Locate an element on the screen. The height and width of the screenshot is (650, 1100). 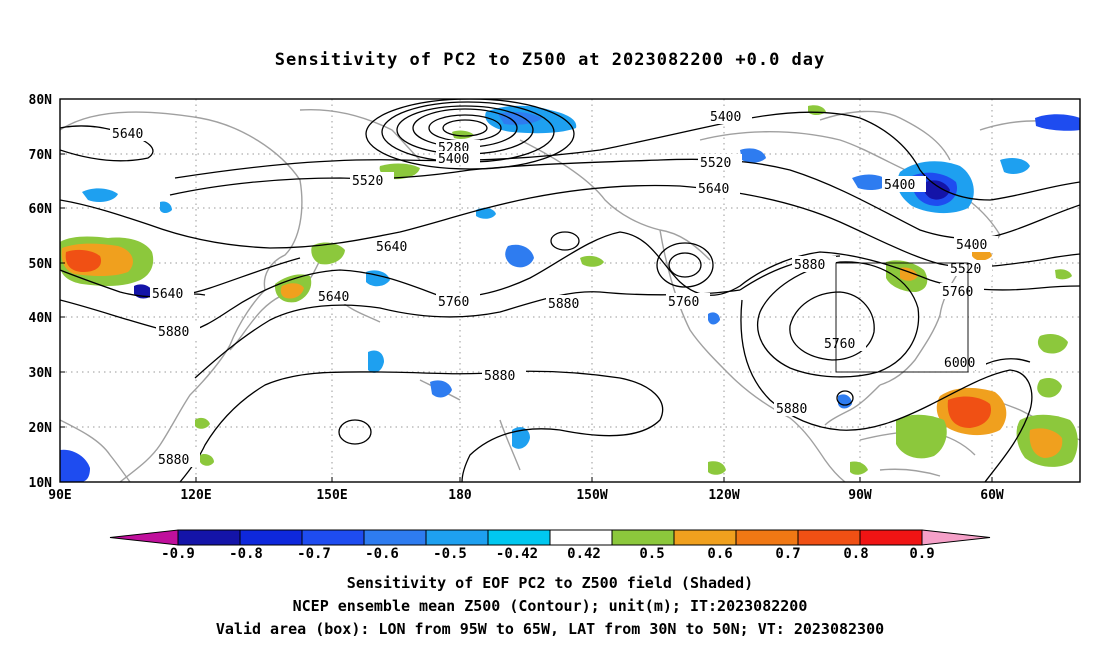
colorbar-label: -0.9 is located at coordinates (178, 554).